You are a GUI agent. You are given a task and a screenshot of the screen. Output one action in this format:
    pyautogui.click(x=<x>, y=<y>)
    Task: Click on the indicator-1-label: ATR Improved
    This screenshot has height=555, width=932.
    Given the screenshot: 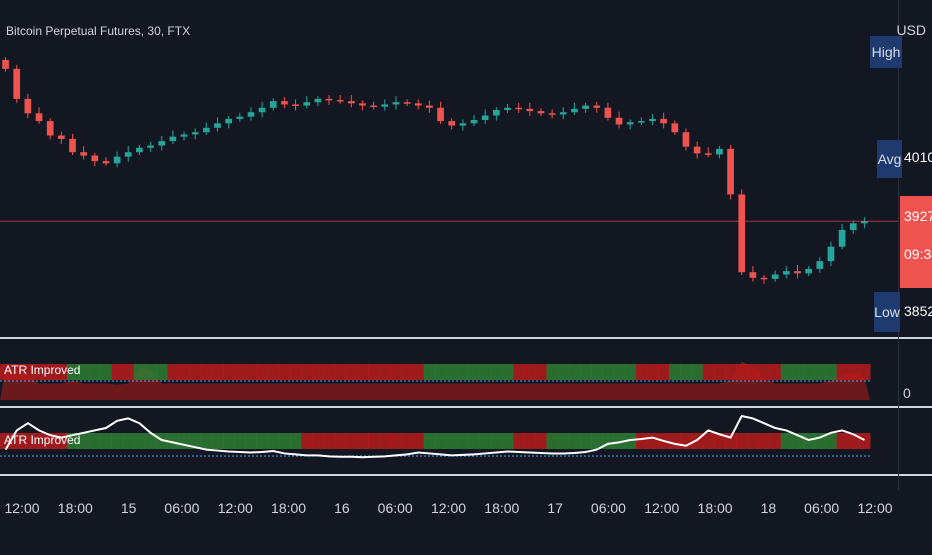 What is the action you would take?
    pyautogui.click(x=42, y=370)
    